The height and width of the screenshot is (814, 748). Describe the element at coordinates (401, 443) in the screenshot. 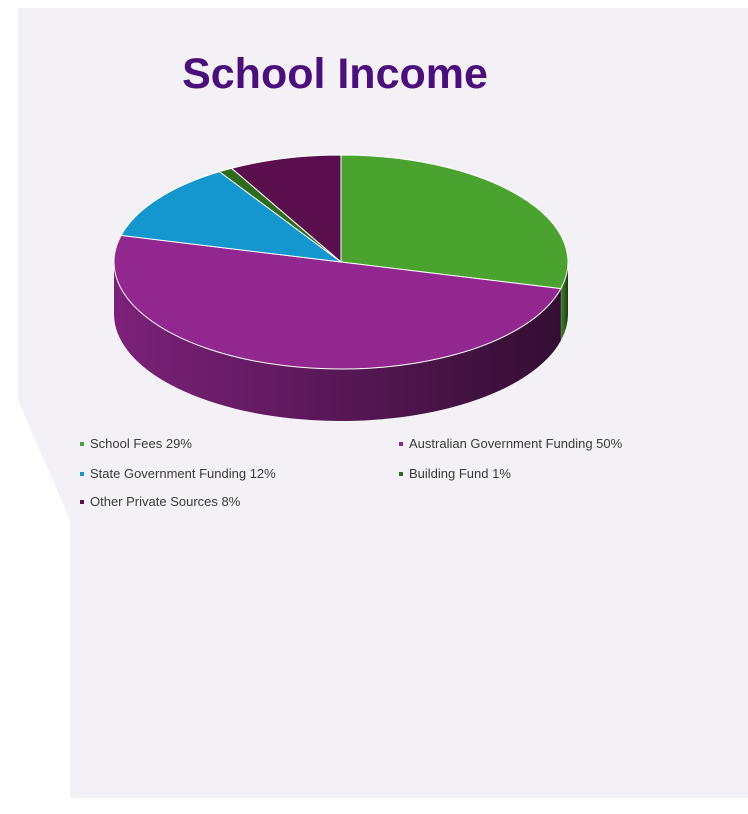

I see `legend-bullet-australian-government-funding` at that location.